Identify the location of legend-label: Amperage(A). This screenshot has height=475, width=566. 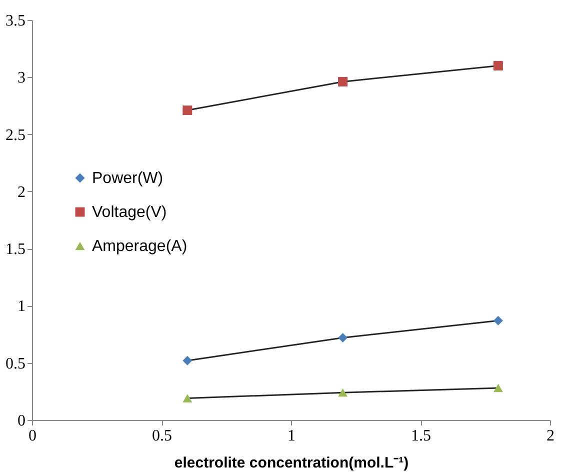
(140, 246).